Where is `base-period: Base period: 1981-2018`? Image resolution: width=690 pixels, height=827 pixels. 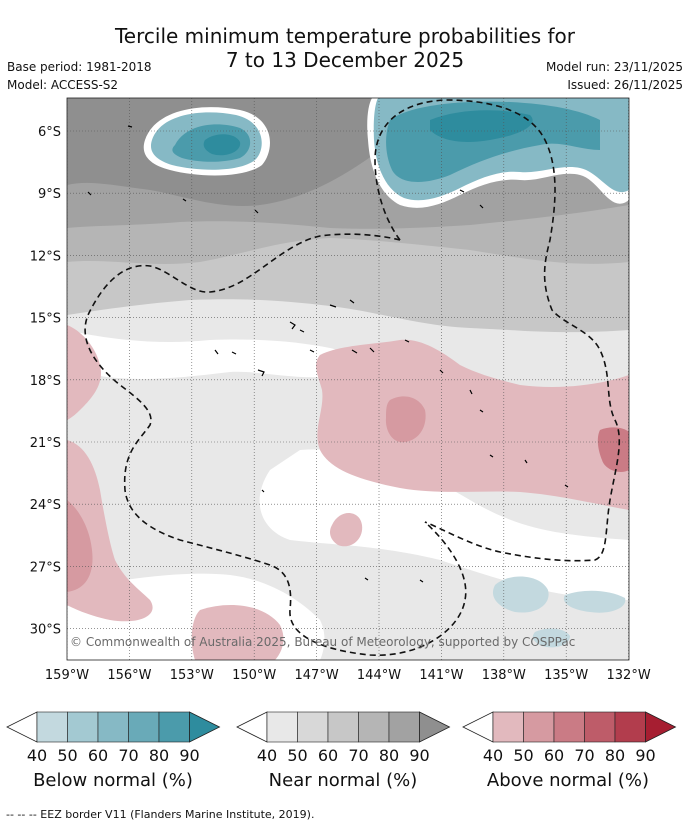 base-period: Base period: 1981-2018 is located at coordinates (79, 67).